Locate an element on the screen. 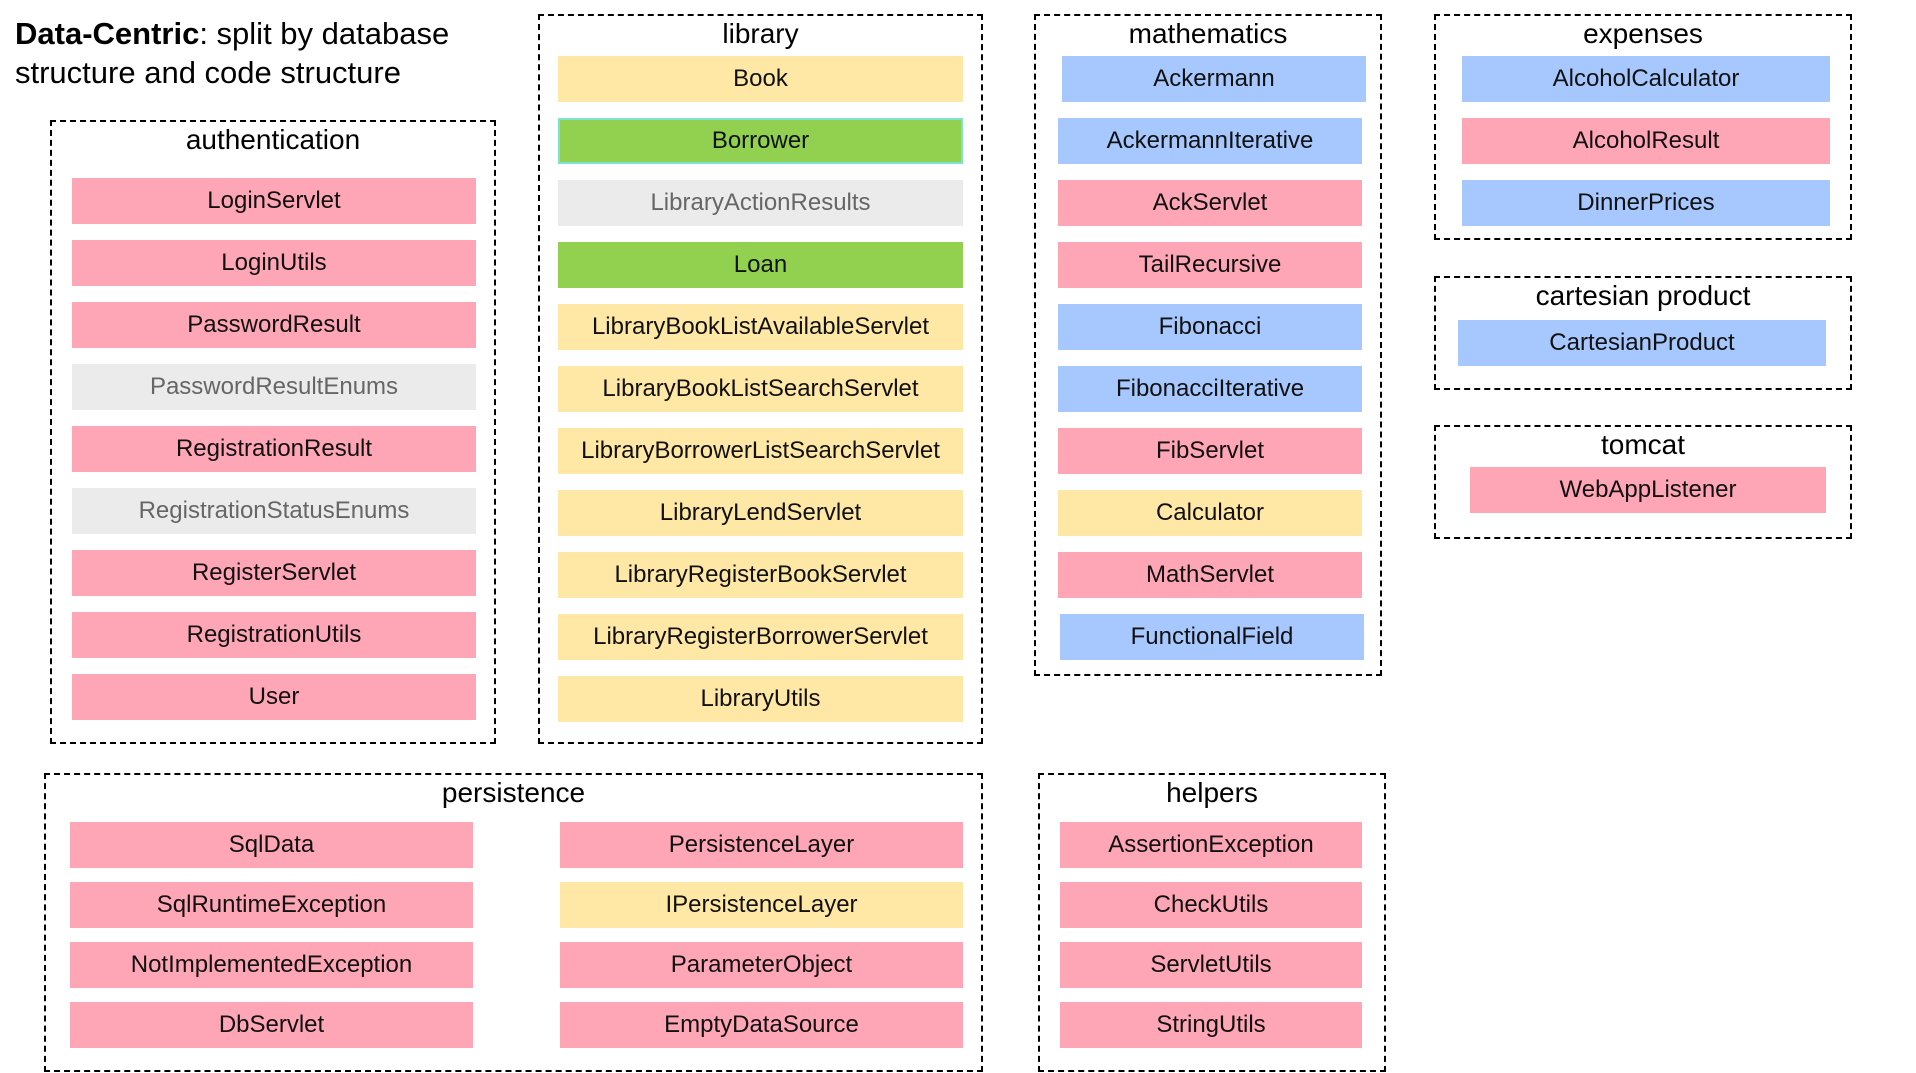  group-label: expenses is located at coordinates (1643, 33).